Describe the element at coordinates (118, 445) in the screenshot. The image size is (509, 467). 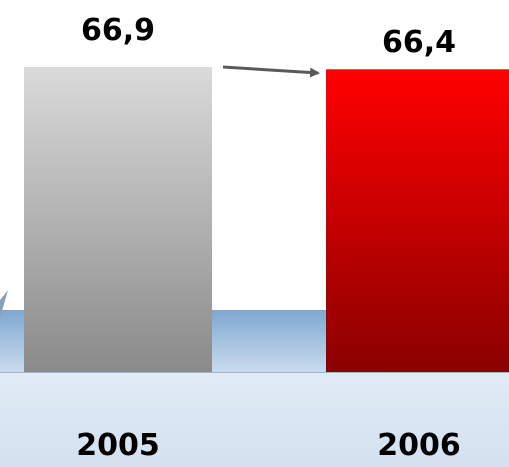
I see `category-label-2005: 2005` at that location.